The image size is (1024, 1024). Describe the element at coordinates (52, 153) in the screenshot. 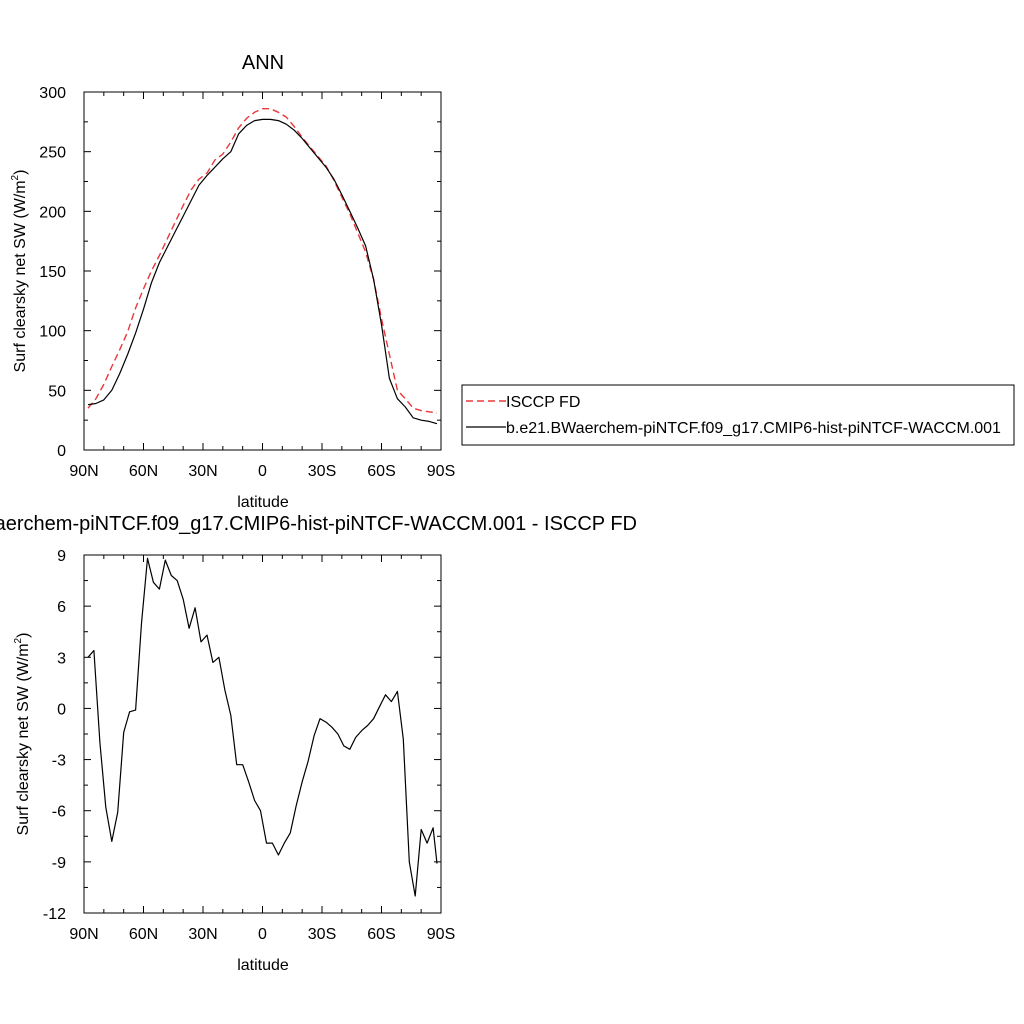

I see `y-tick-label: 250` at that location.